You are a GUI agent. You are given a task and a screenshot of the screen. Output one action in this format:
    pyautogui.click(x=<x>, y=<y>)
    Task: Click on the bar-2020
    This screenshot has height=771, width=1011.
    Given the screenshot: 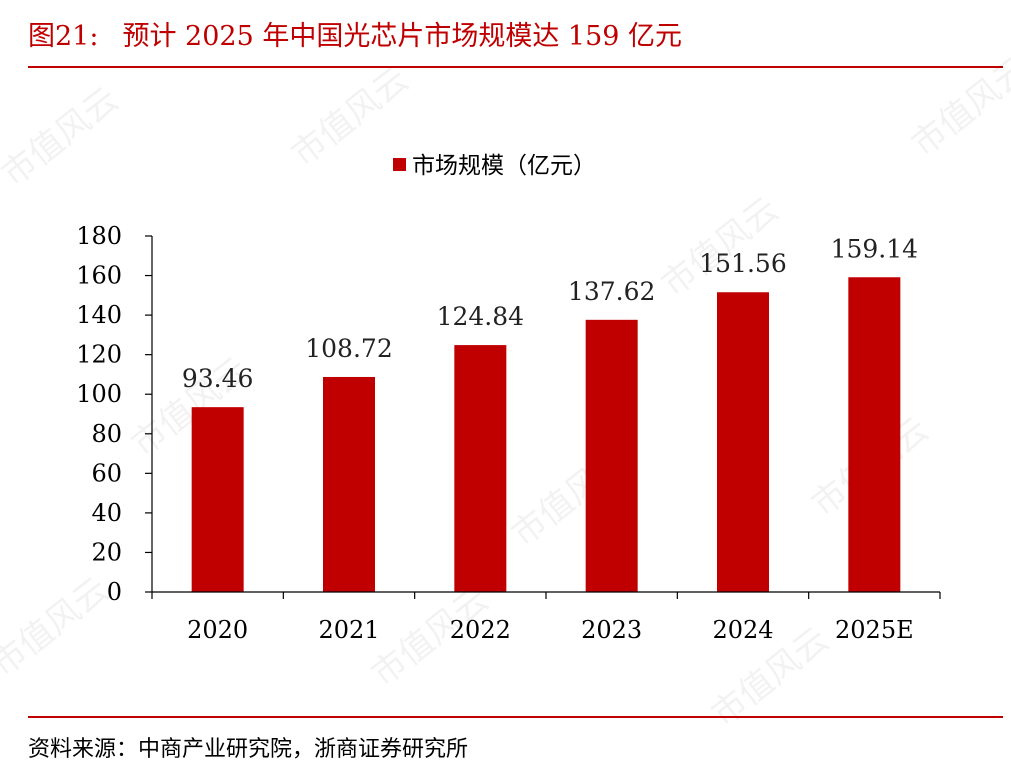 What is the action you would take?
    pyautogui.click(x=217, y=499)
    